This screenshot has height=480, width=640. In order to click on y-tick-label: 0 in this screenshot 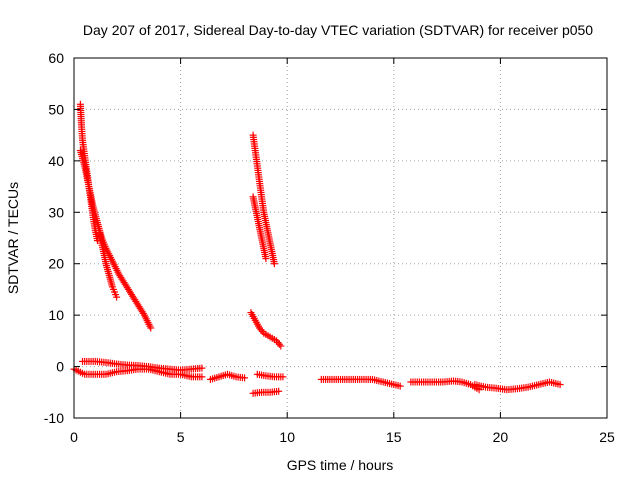, I will do `click(60, 367)`.